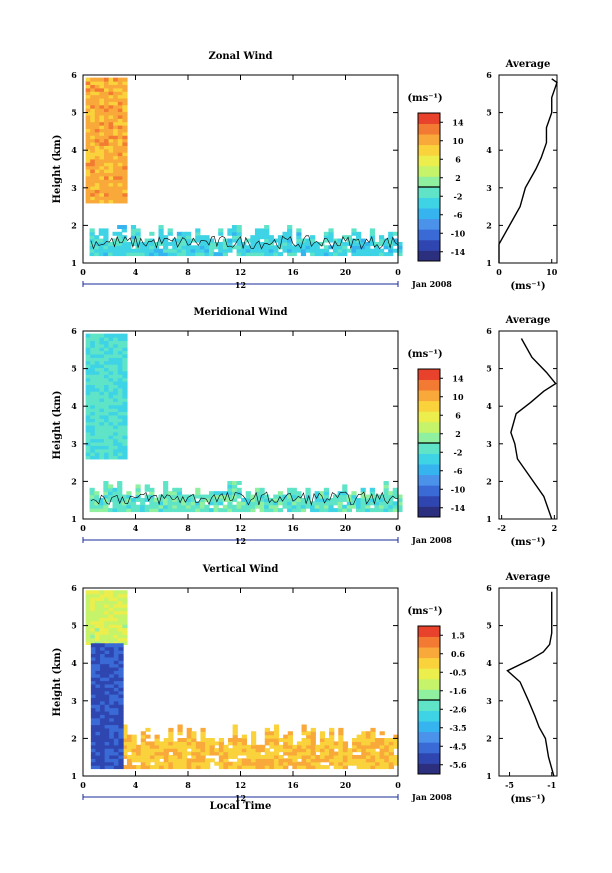  I want to click on average-title: Average, so click(528, 320).